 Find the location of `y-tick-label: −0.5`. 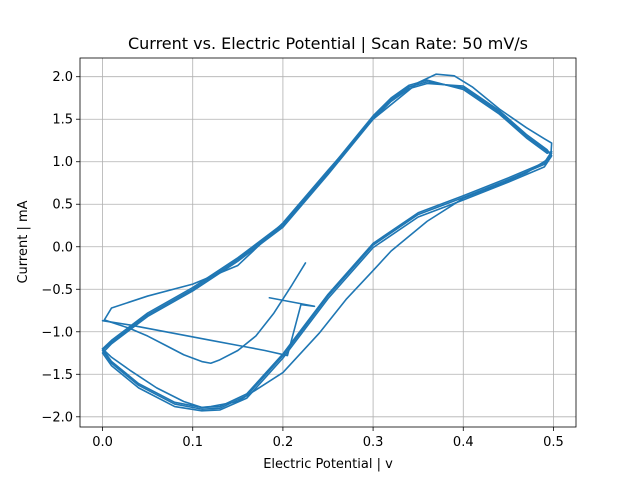

y-tick-label: −0.5 is located at coordinates (57, 290).